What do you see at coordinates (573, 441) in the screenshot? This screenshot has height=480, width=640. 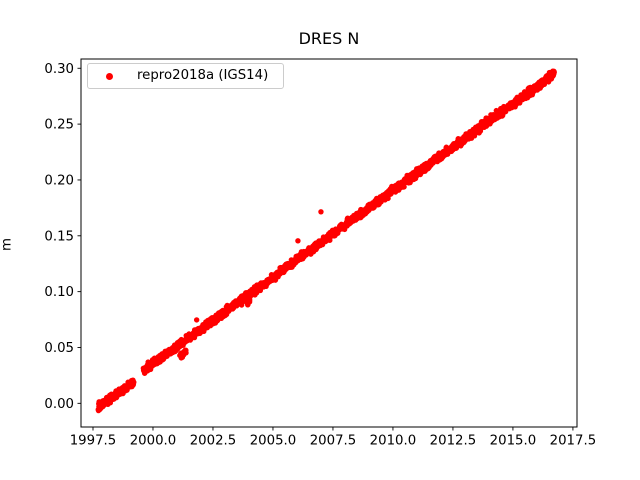 I see `x-tick-label: 2017.5` at bounding box center [573, 441].